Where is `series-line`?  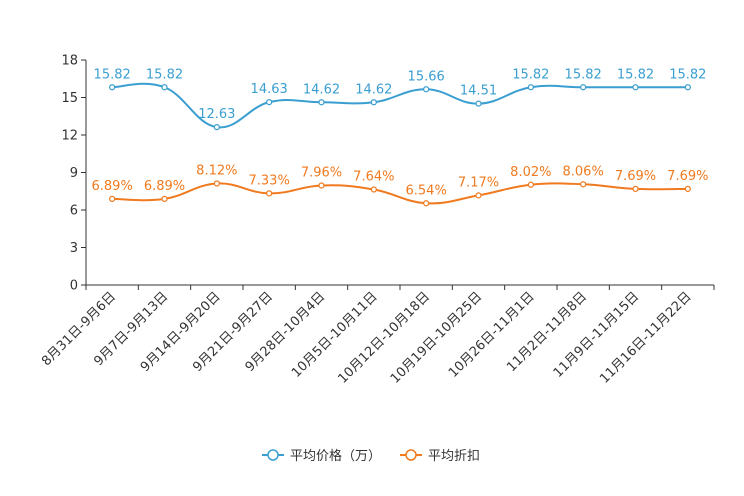 series-line is located at coordinates (400, 193).